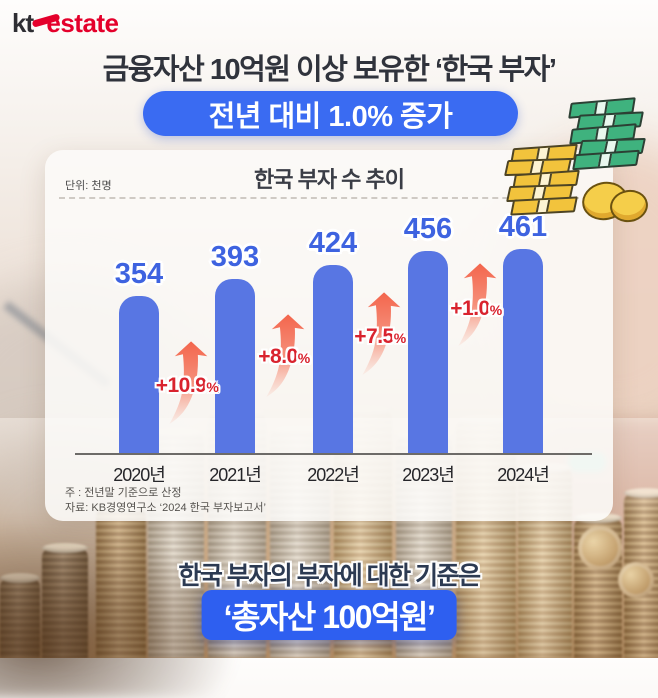 The image size is (658, 698). Describe the element at coordinates (374, 336) in the screenshot. I see `growth-delta: +7.5` at that location.